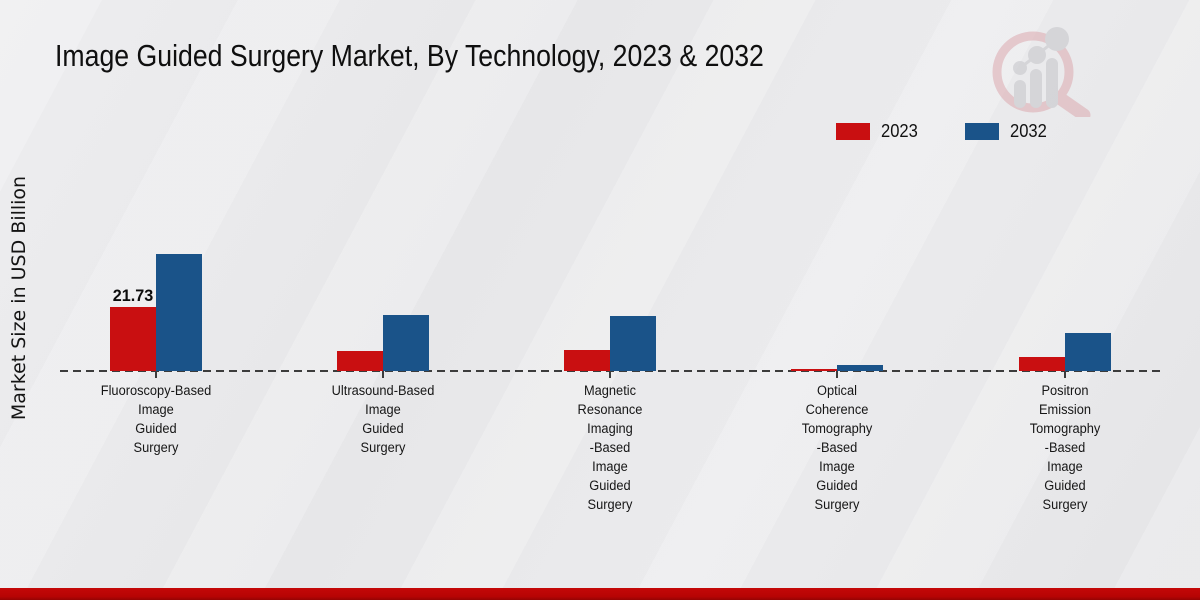  What do you see at coordinates (814, 370) in the screenshot?
I see `bar-2023-group4` at bounding box center [814, 370].